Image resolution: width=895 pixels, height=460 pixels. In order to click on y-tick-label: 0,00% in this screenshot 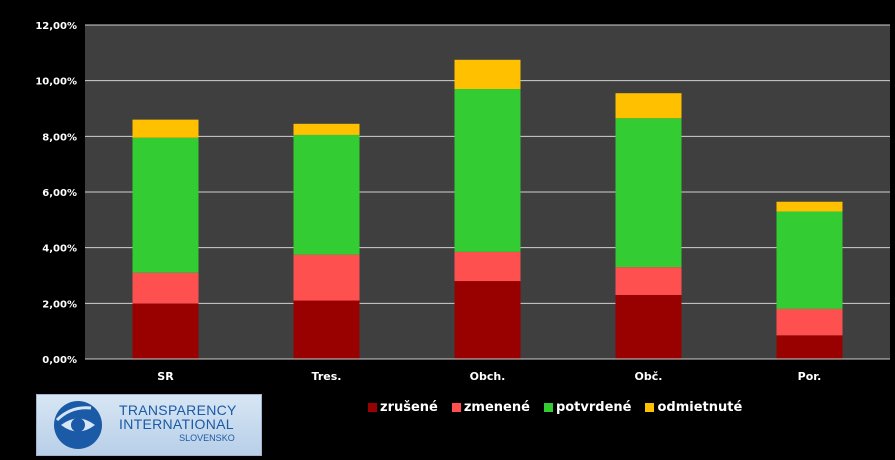, I will do `click(59, 360)`.